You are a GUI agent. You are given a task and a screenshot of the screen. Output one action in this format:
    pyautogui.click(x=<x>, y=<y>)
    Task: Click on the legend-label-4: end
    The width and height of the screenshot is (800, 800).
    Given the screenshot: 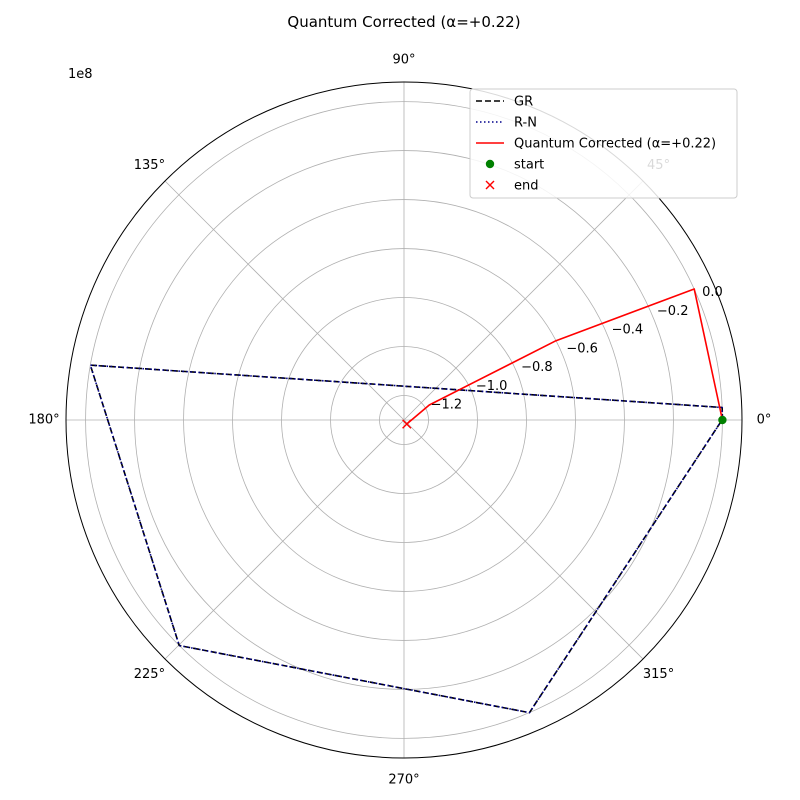 What is the action you would take?
    pyautogui.click(x=526, y=186)
    